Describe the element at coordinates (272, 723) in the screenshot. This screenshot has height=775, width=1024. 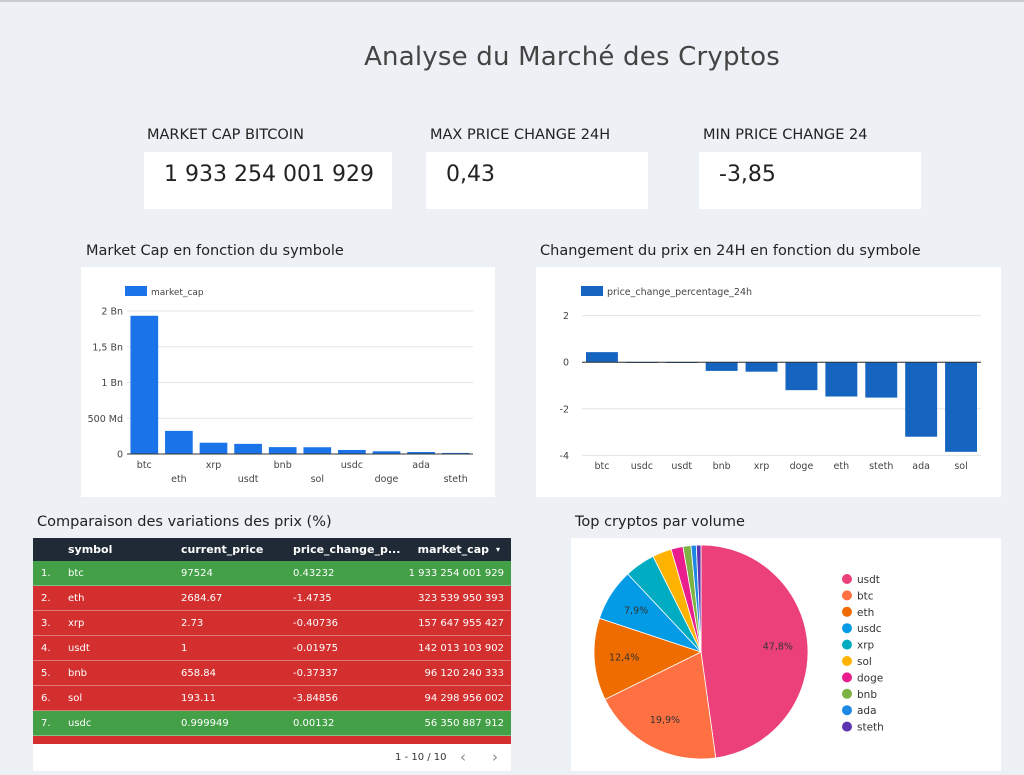
I see `table-row: 7. usdc 0.999949 0.00132 56 350 887 912` at that location.